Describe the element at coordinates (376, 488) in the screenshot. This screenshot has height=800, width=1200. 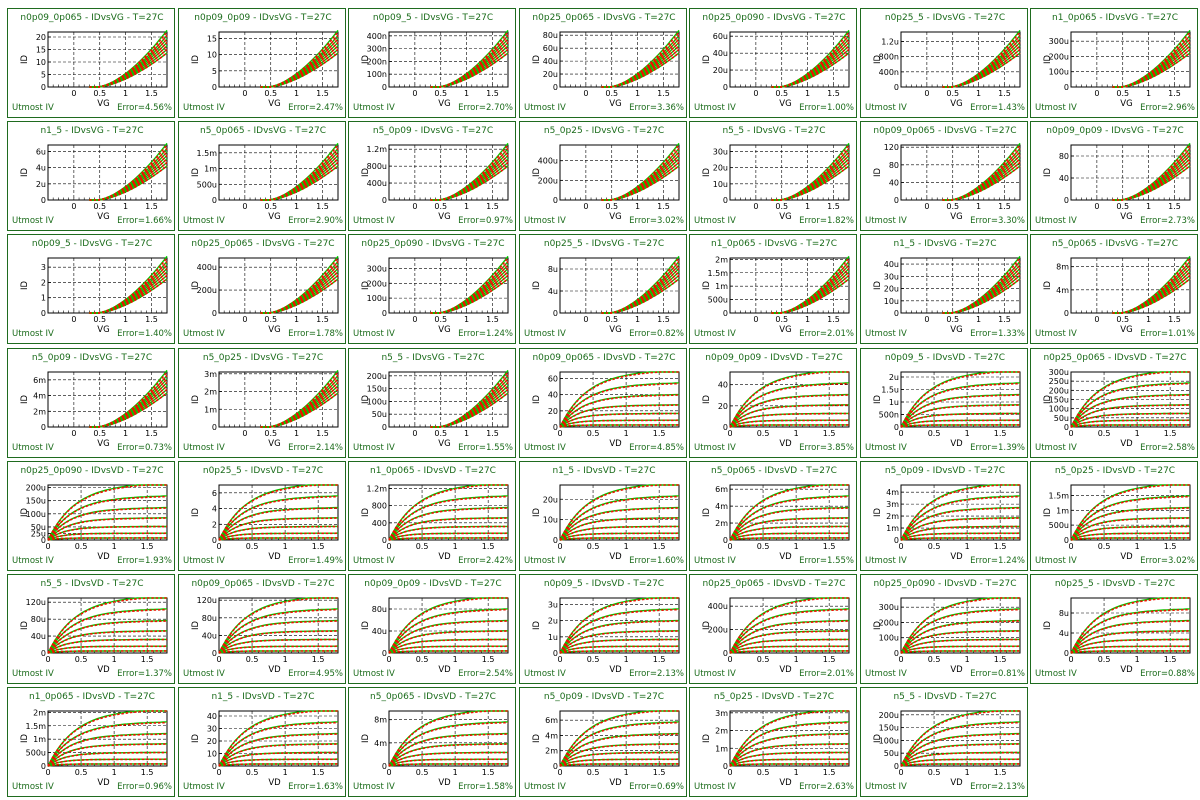
I see `y-tick-label: 1.2m` at that location.